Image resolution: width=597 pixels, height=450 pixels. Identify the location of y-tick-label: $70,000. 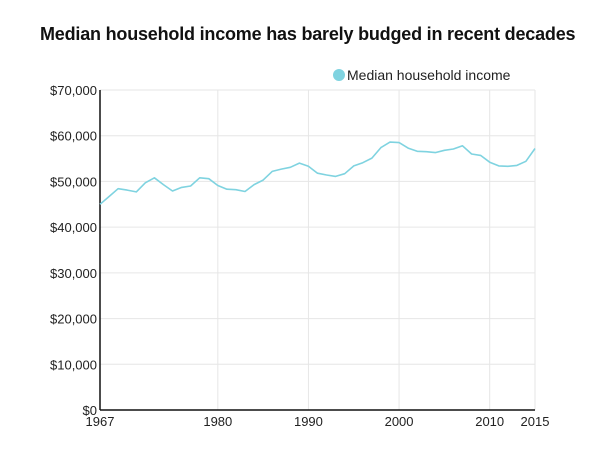
(73, 90).